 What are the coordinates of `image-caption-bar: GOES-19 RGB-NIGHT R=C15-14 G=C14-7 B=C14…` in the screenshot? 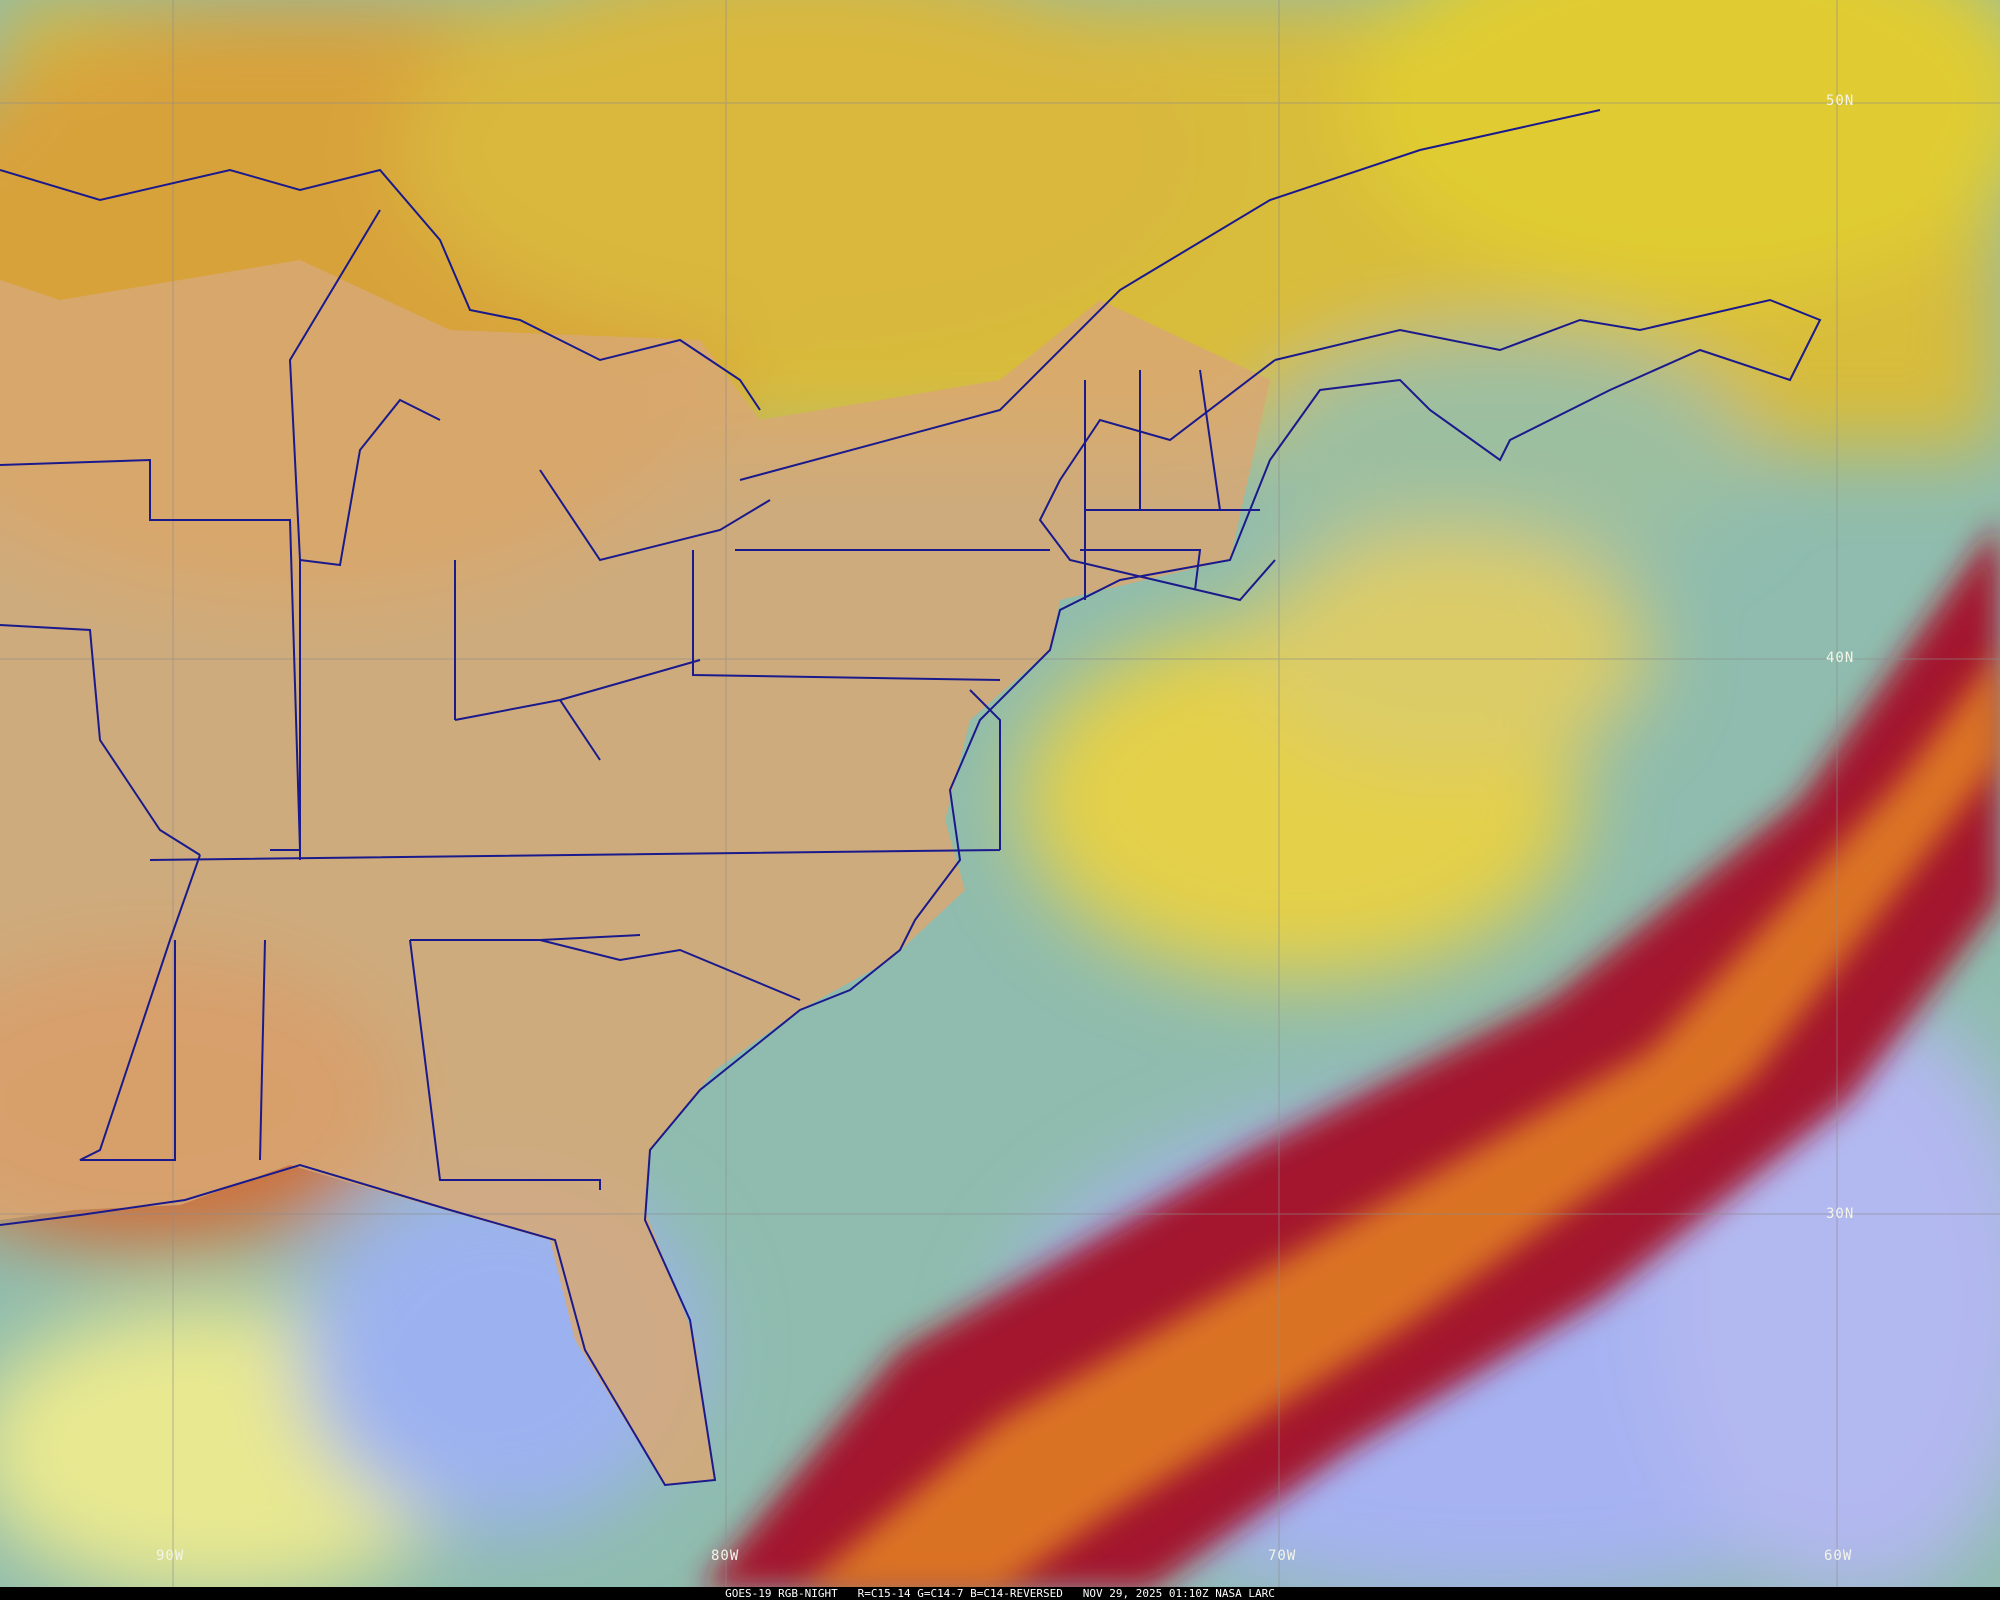 It's located at (1000, 1593).